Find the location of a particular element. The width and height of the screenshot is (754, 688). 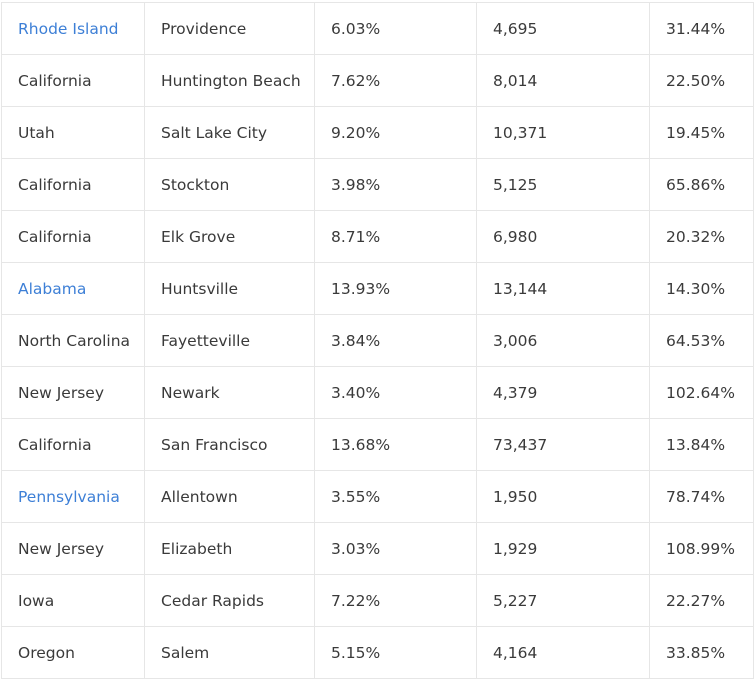

city-cell: Allentown is located at coordinates (229, 496).